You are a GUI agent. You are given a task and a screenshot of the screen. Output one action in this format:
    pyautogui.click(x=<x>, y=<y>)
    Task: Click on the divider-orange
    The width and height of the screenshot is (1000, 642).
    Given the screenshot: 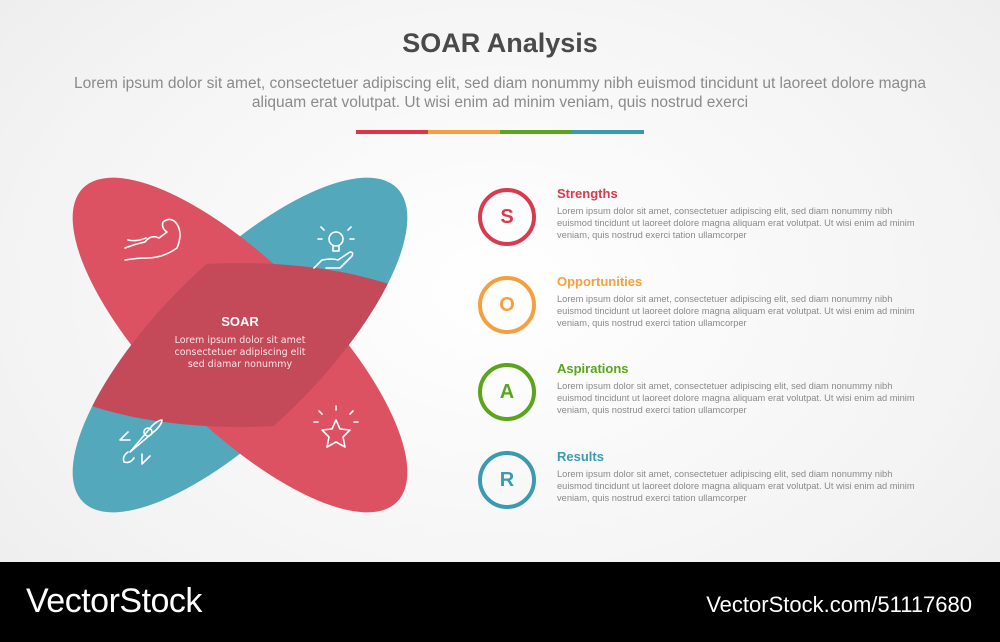 What is the action you would take?
    pyautogui.click(x=464, y=132)
    